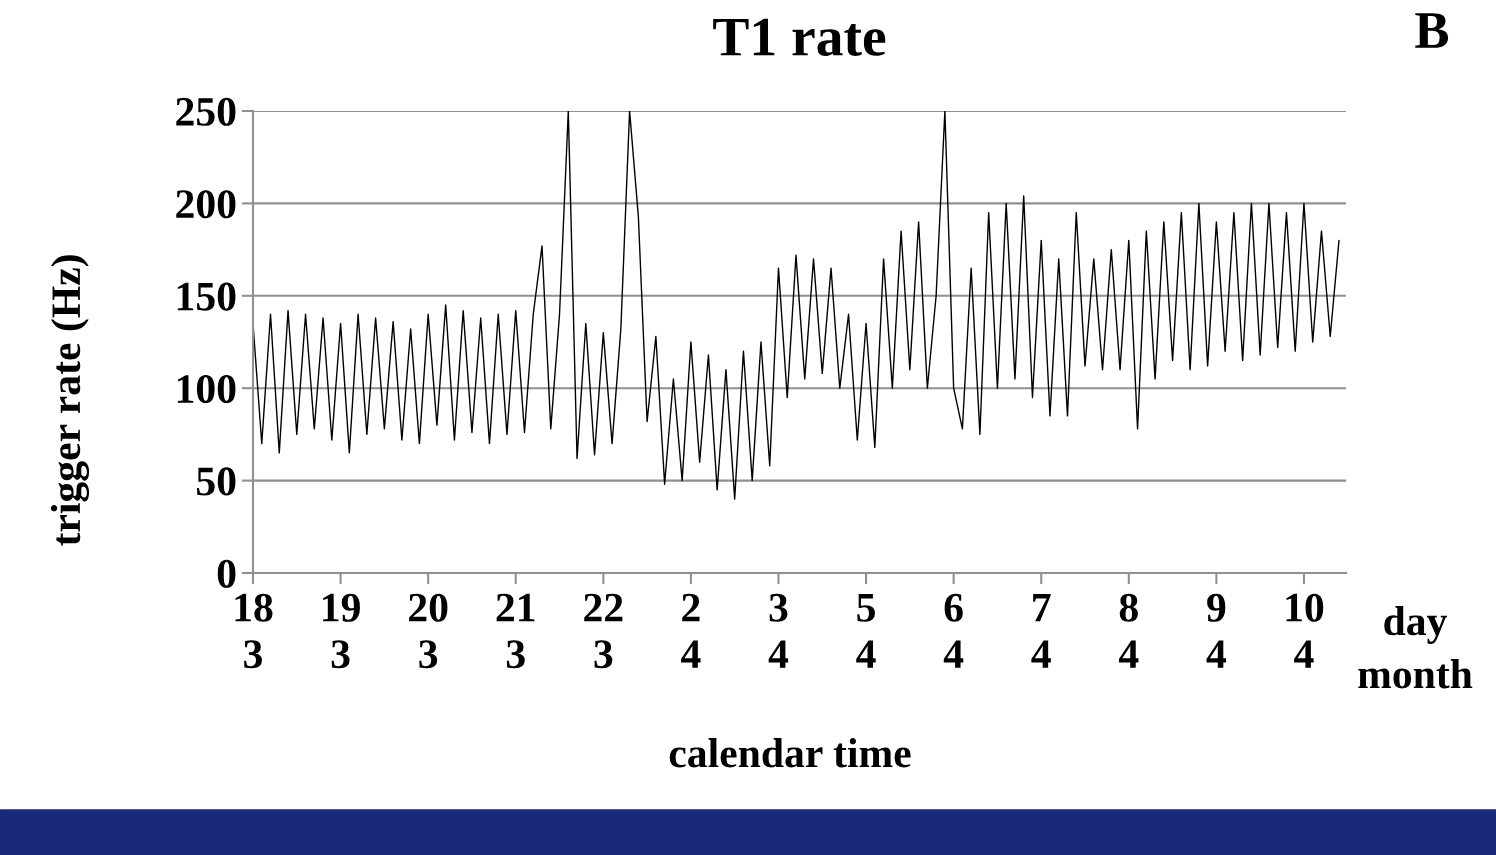  I want to click on x-tick-label: 9 4, so click(1216, 630).